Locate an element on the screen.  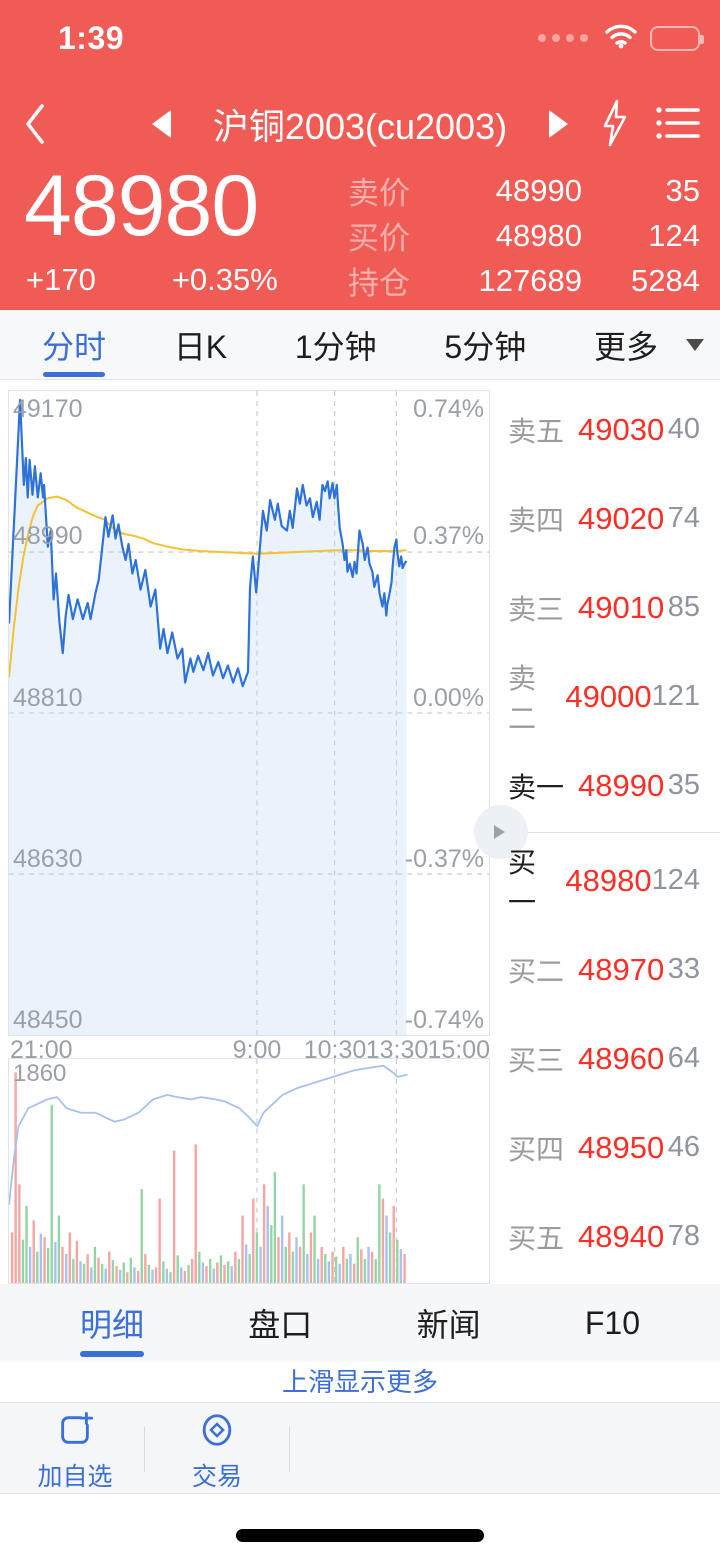
action-交易: 交易 is located at coordinates (217, 1452).